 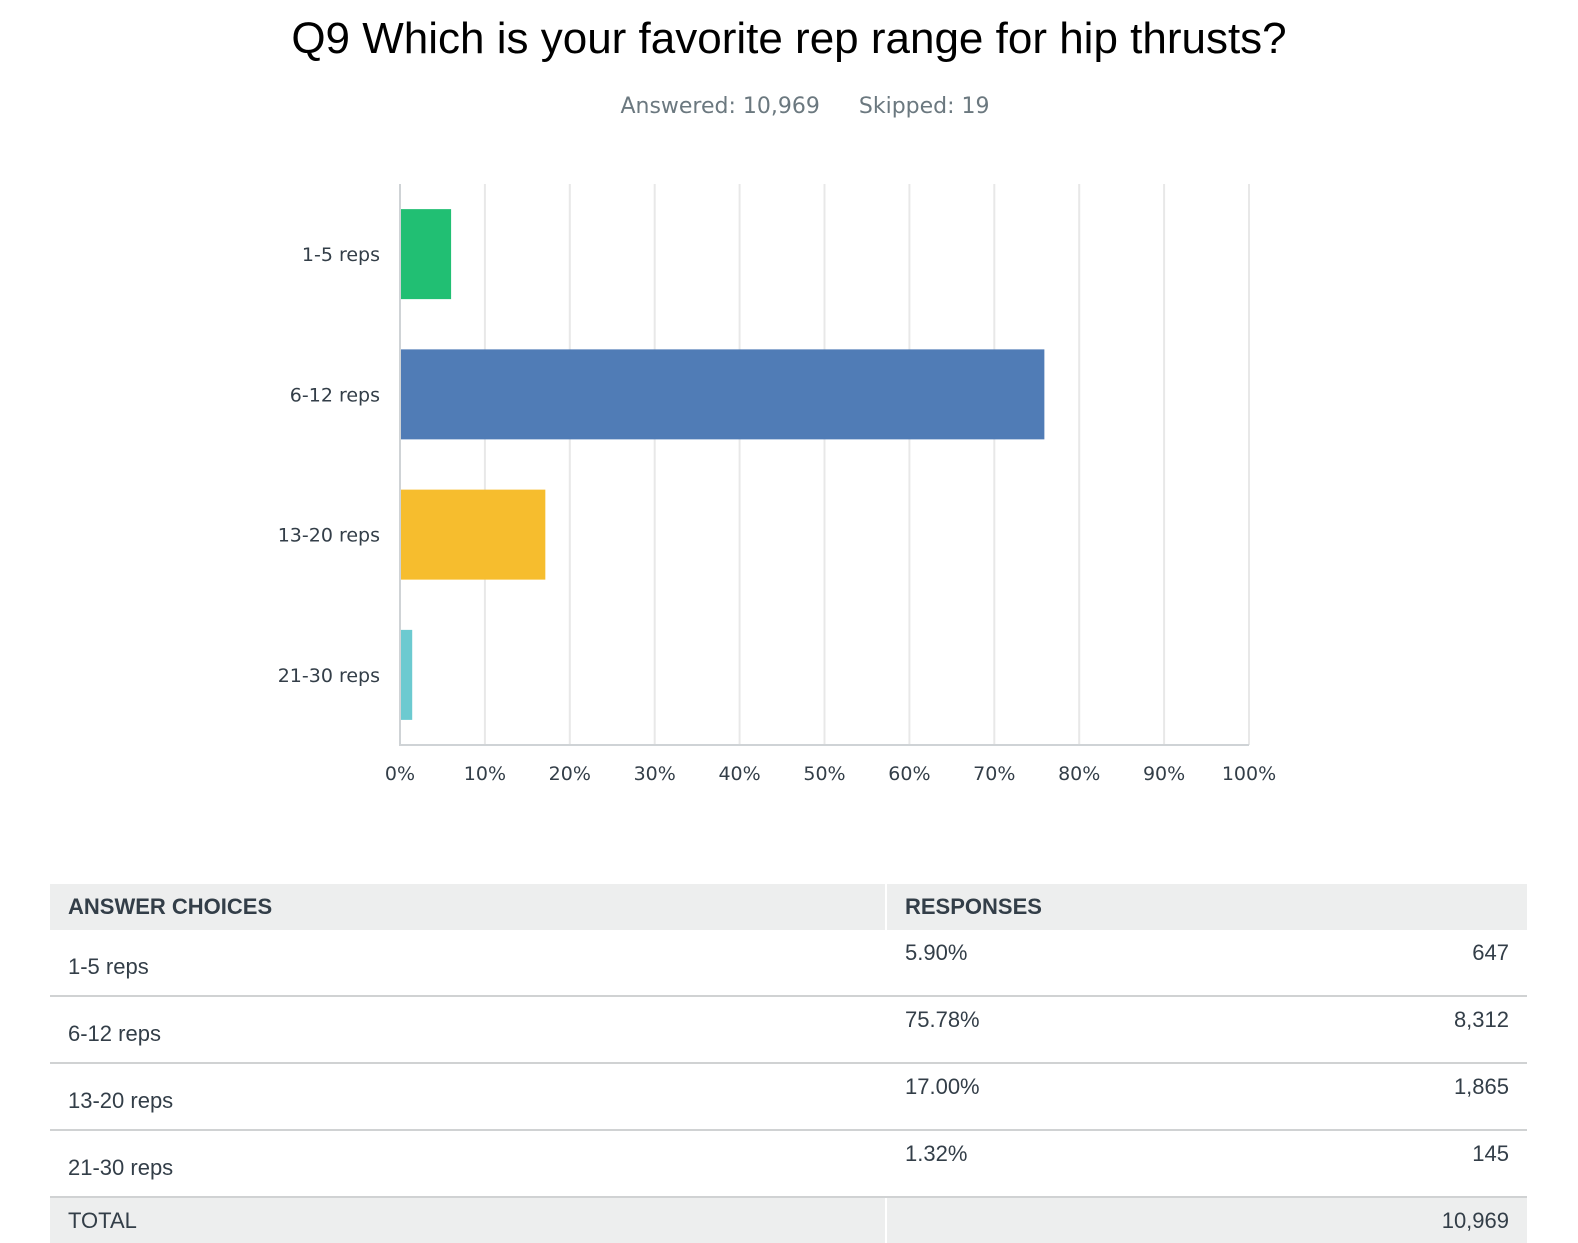 What do you see at coordinates (1045, 1220) in the screenshot?
I see `total-spacer` at bounding box center [1045, 1220].